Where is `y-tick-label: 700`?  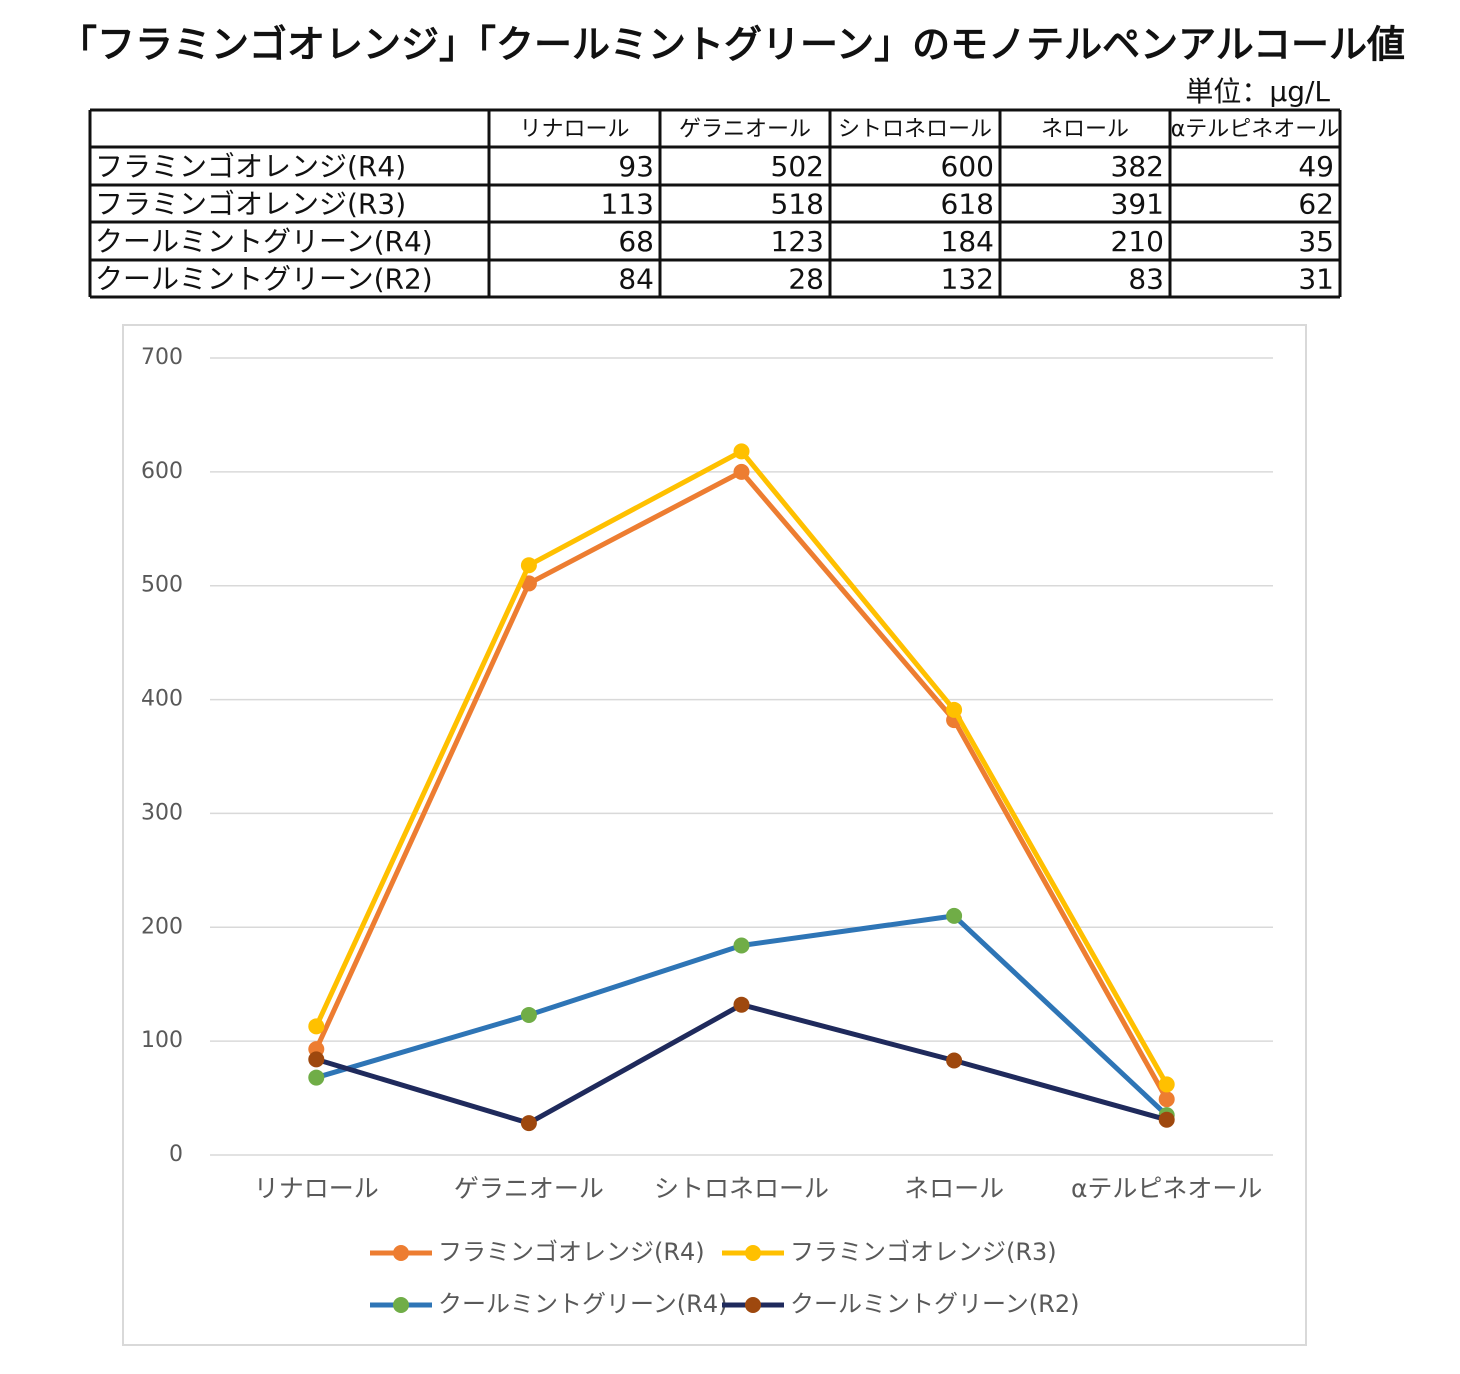
y-tick-label: 700 is located at coordinates (162, 357).